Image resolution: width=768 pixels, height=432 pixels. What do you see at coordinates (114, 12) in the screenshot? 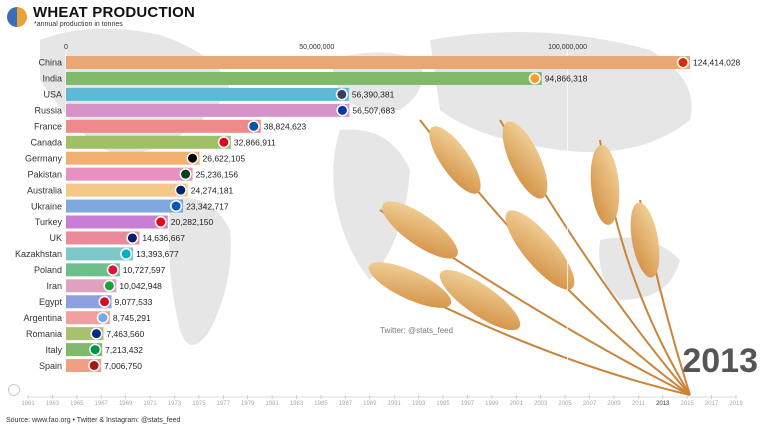
I see `chart-title: WHEAT PRODUCTION` at bounding box center [114, 12].